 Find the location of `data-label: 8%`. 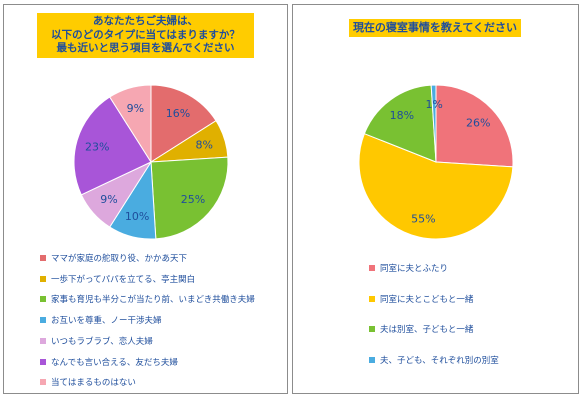

data-label: 8% is located at coordinates (204, 145).